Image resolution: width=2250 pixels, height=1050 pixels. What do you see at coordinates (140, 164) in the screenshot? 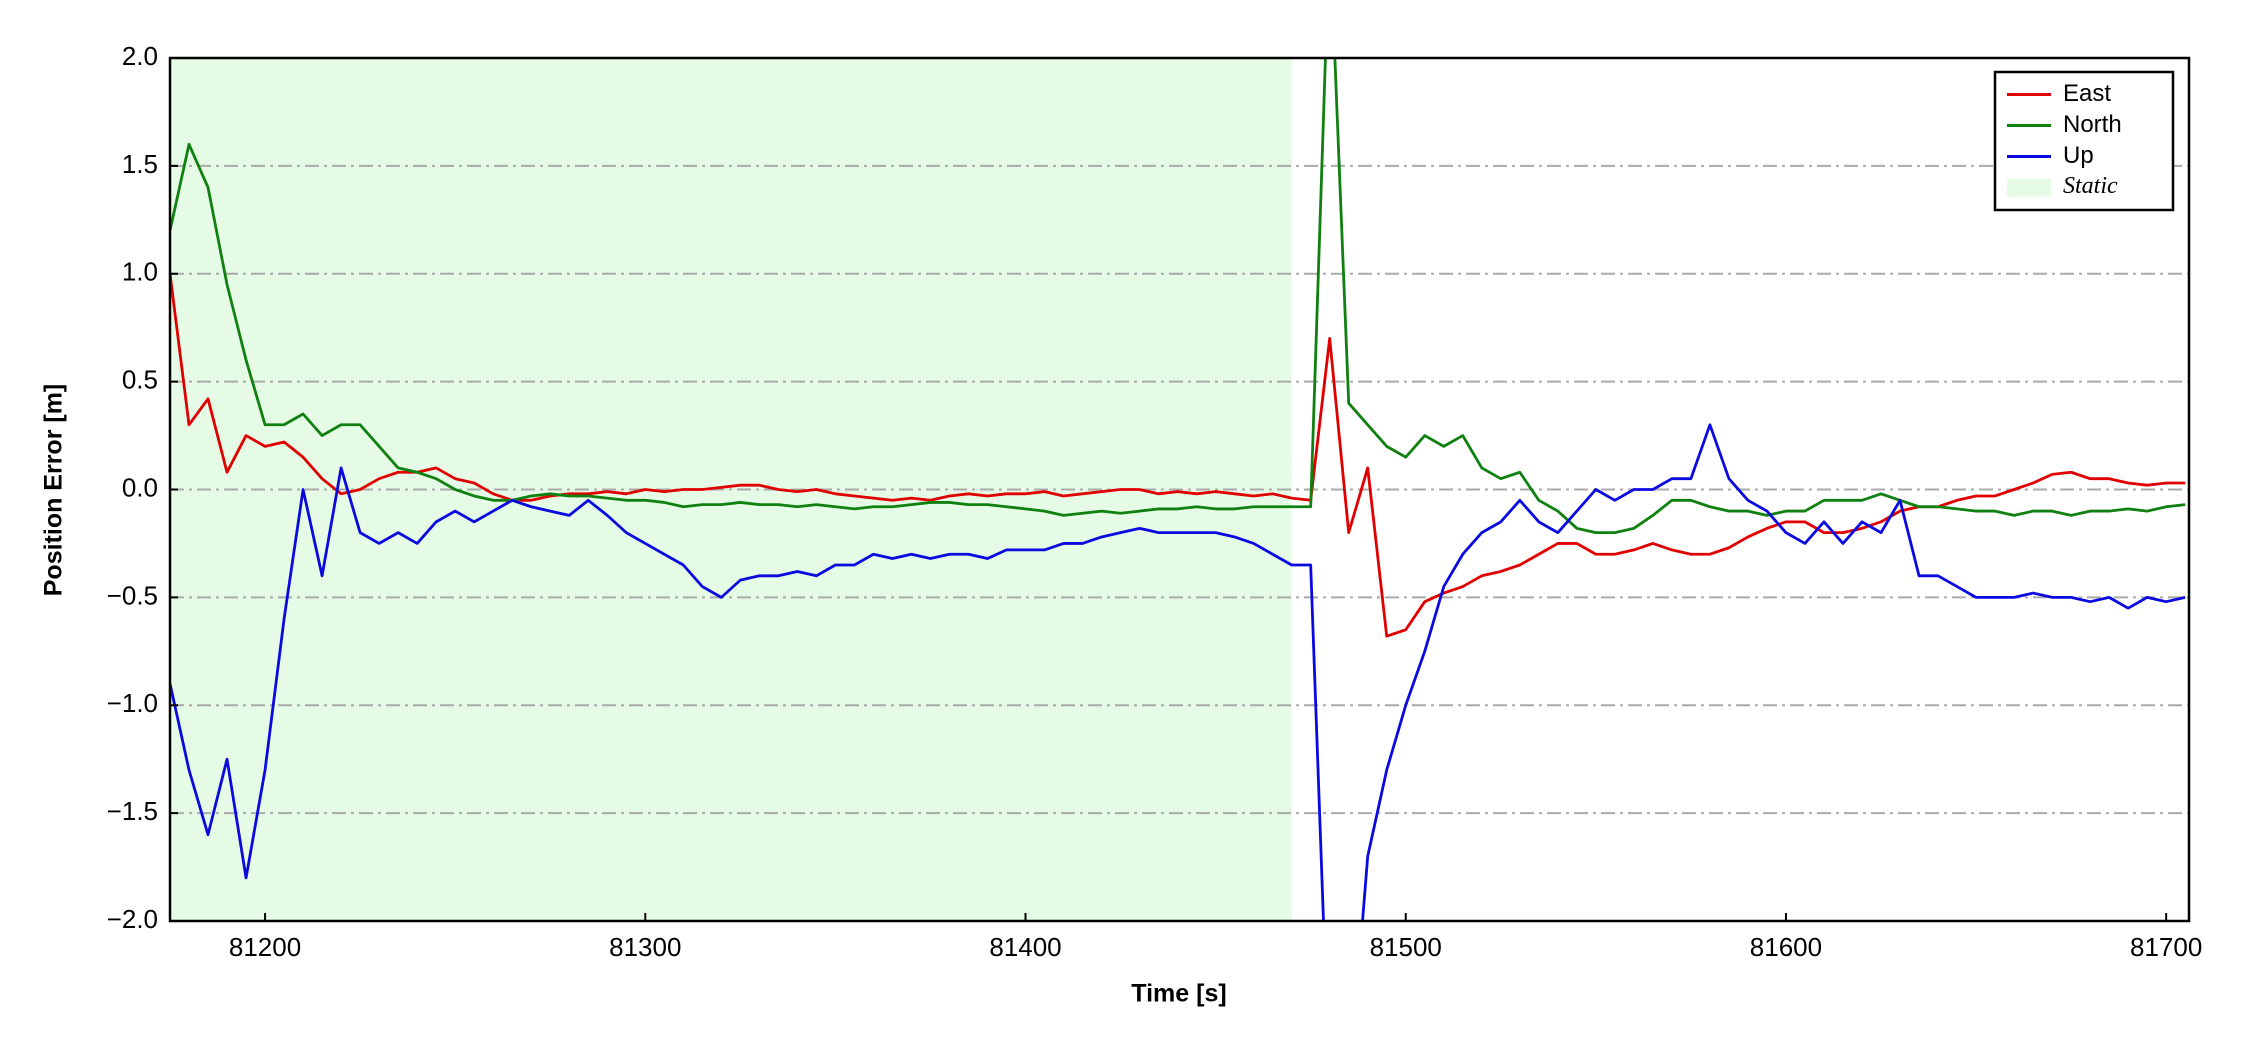
I see `y-tick-label: 1.5` at bounding box center [140, 164].